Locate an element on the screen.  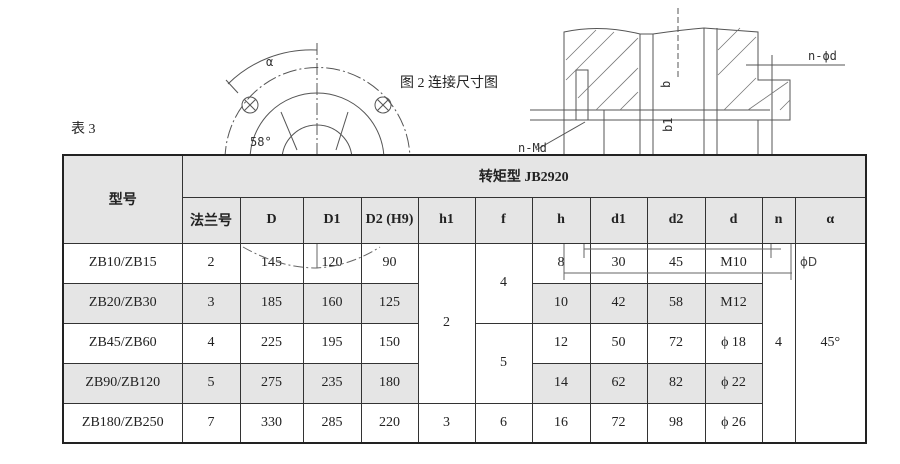
cell-d: ϕ 26 is located at coordinates (733, 423).